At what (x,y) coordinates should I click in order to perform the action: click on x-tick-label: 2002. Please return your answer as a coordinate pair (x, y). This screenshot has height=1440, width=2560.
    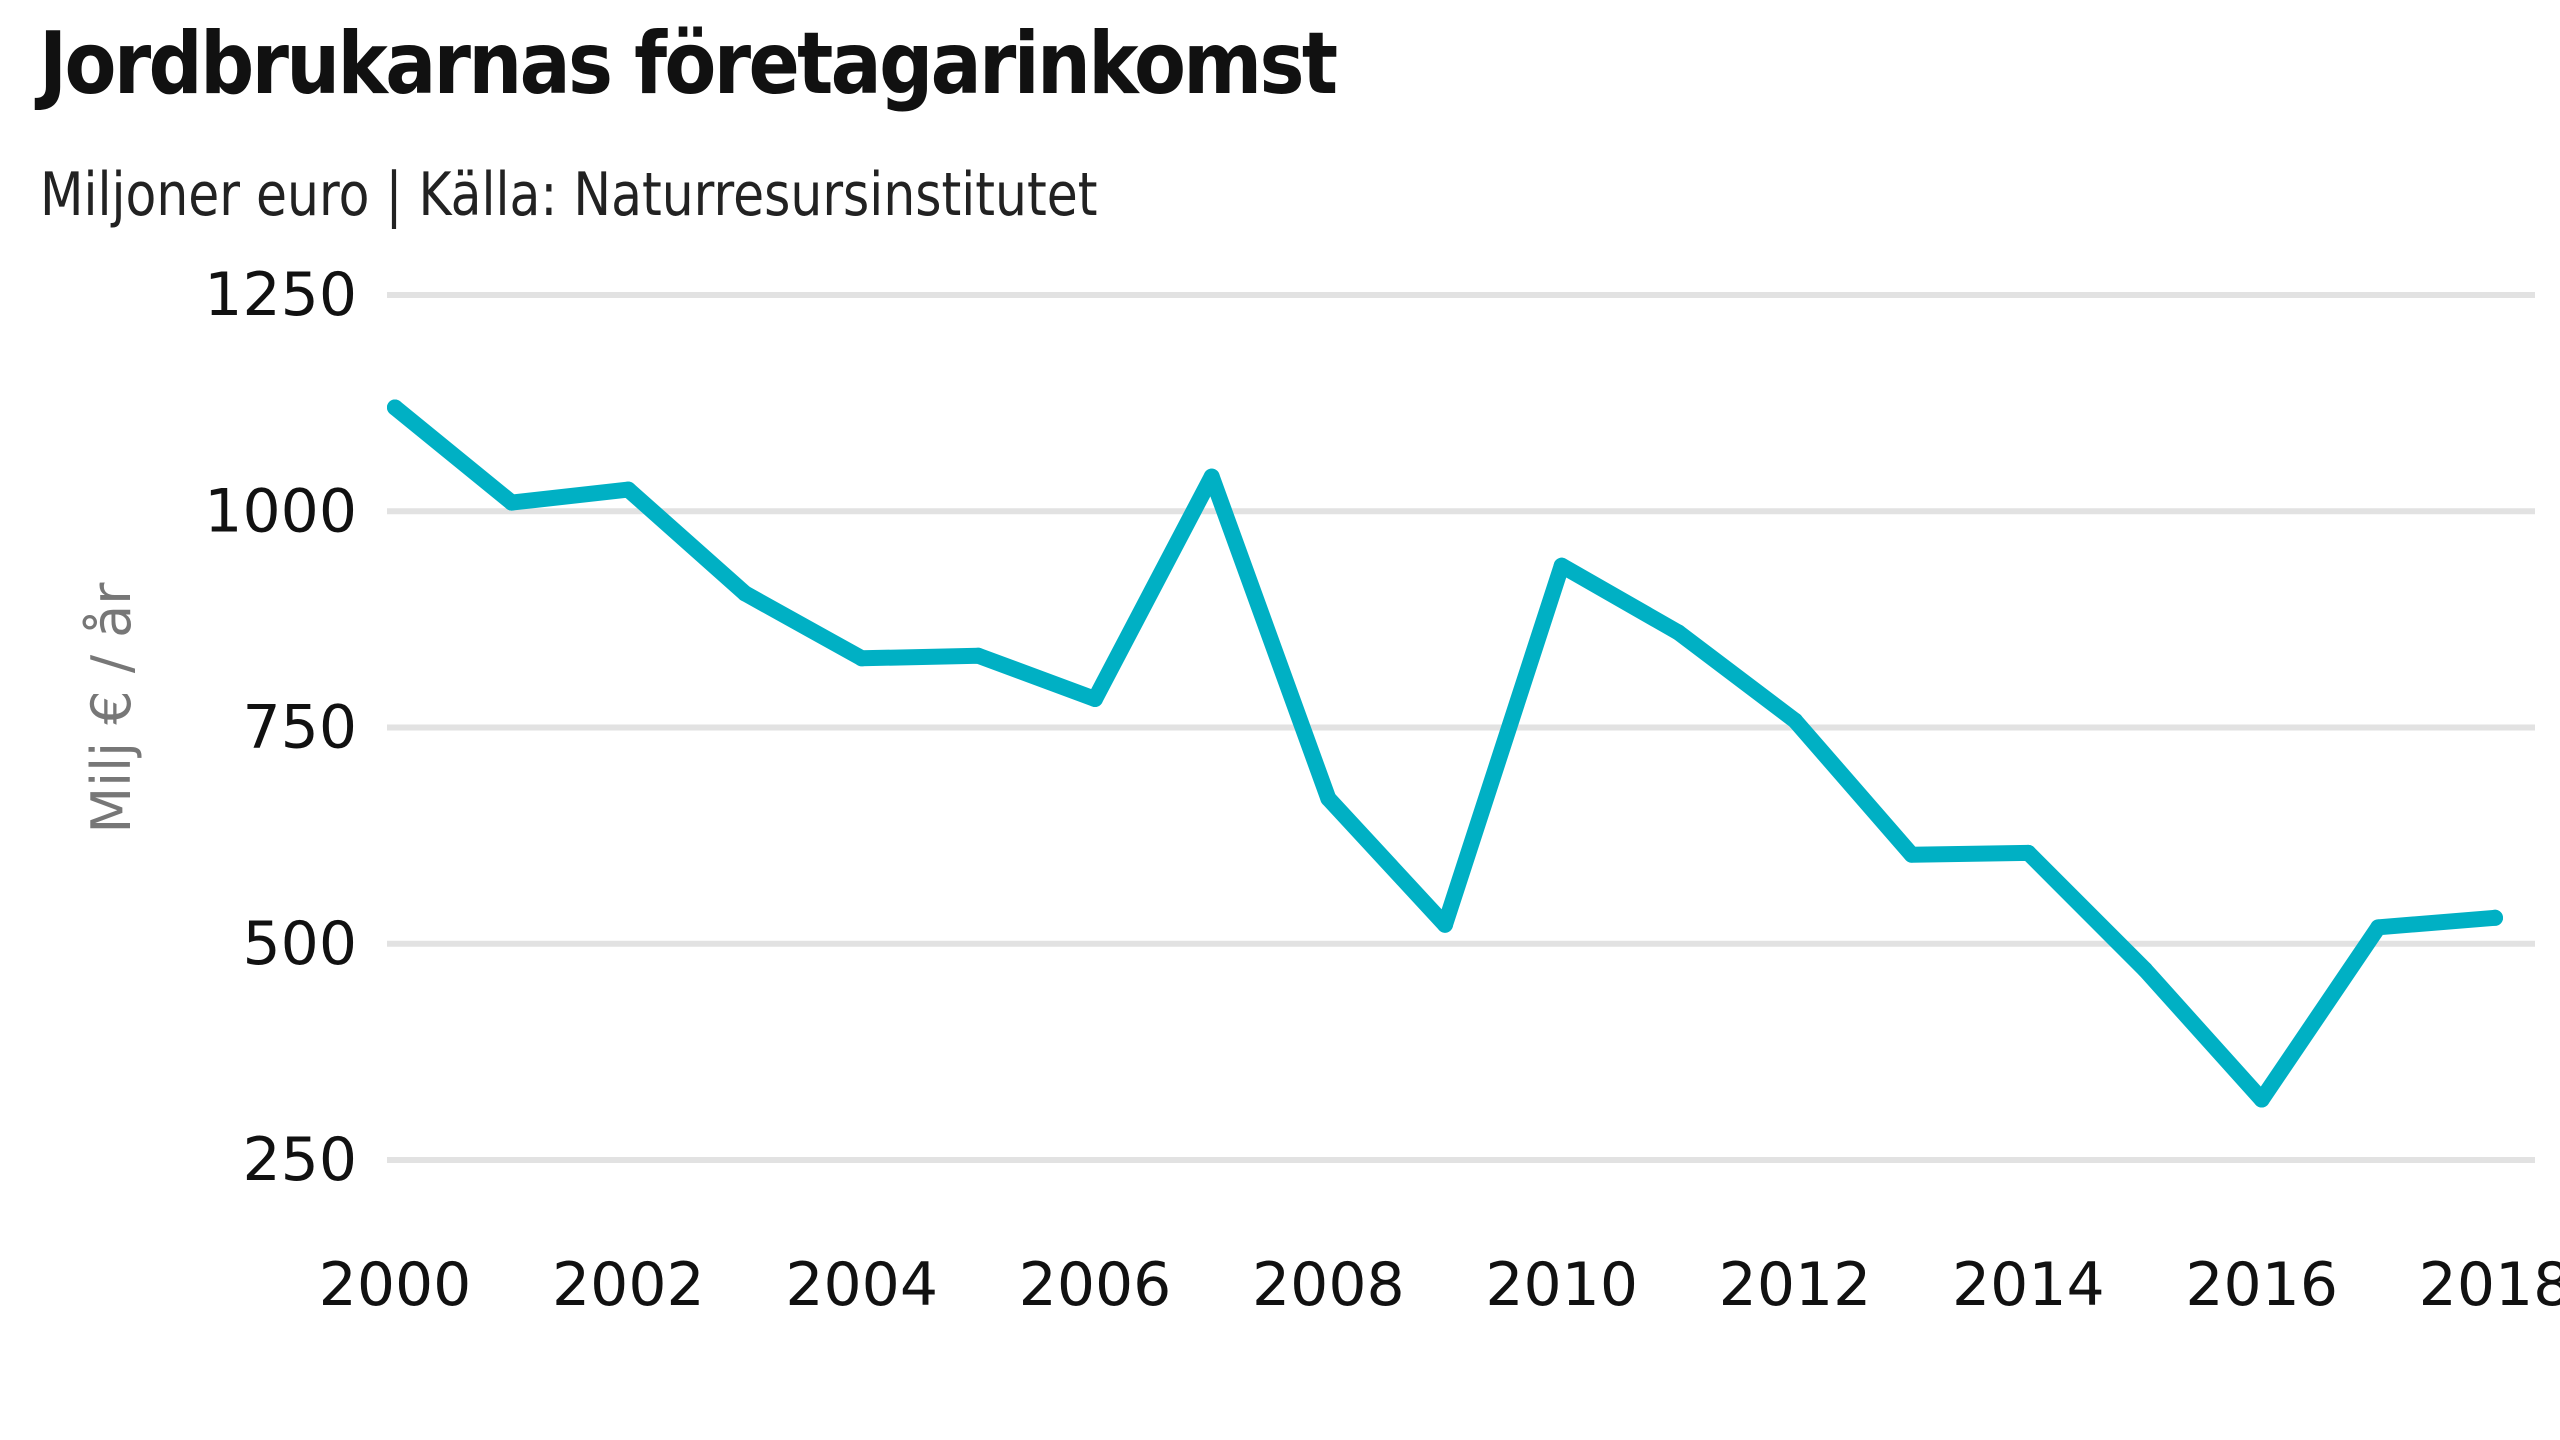
    Looking at the image, I should click on (628, 1285).